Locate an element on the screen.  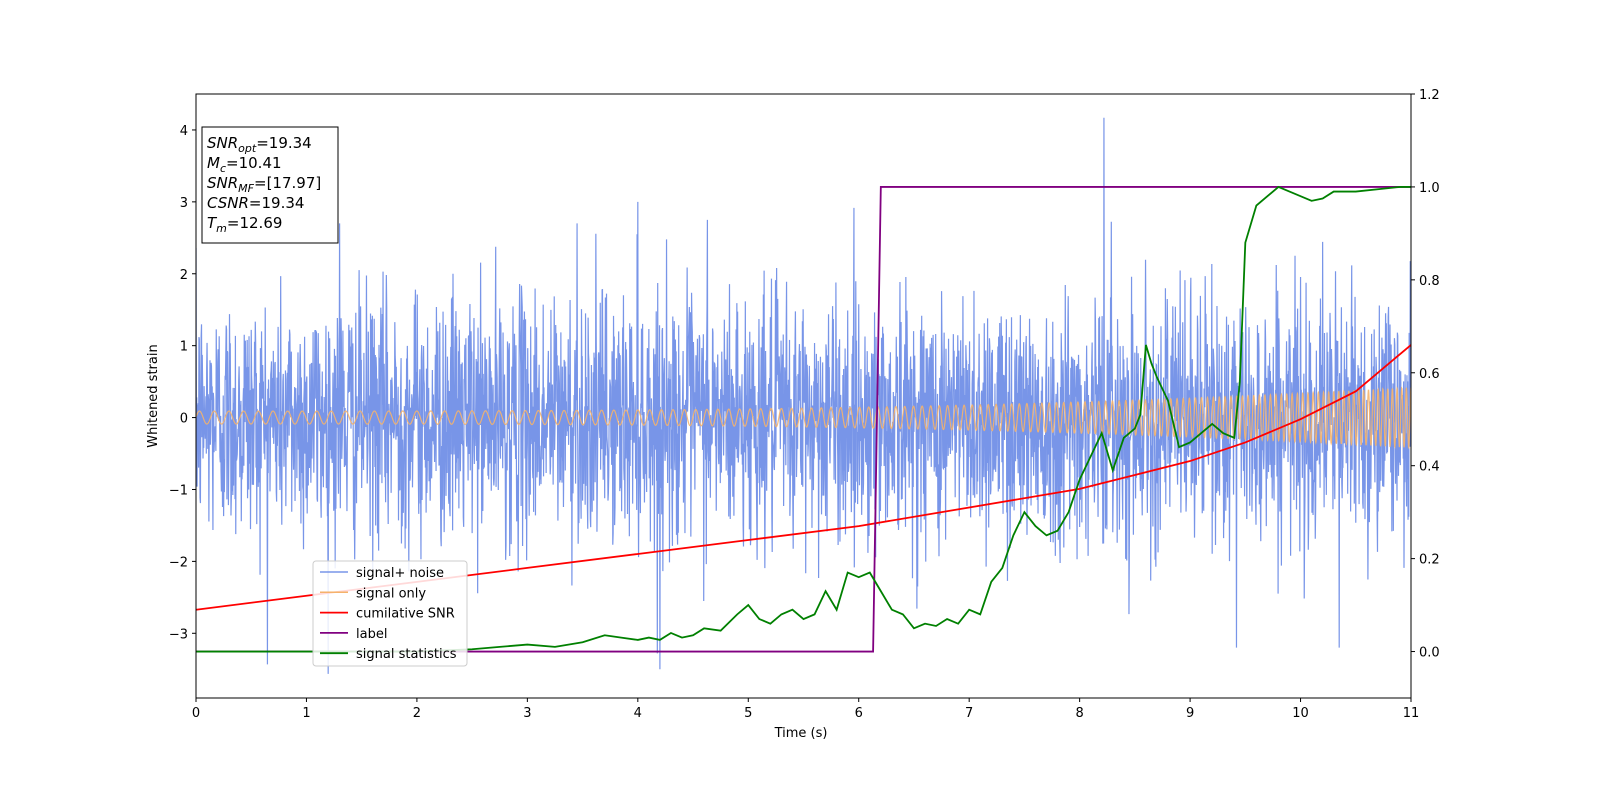
x-tick-label: 11 is located at coordinates (1411, 713).